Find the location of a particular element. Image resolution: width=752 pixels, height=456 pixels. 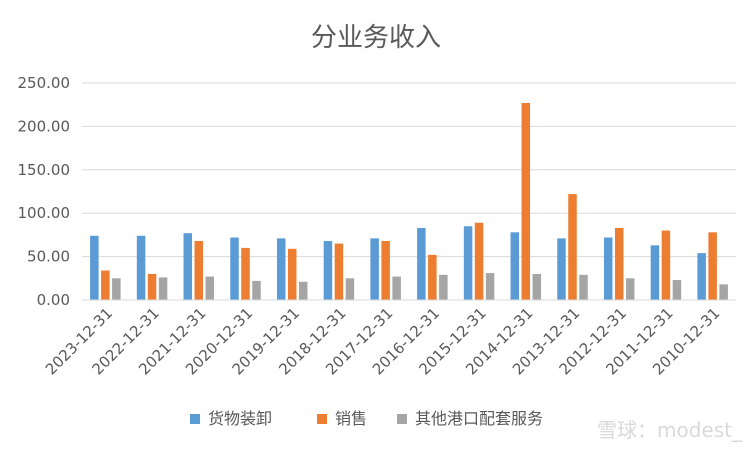

y-tick-label: 0.00 is located at coordinates (53, 300).